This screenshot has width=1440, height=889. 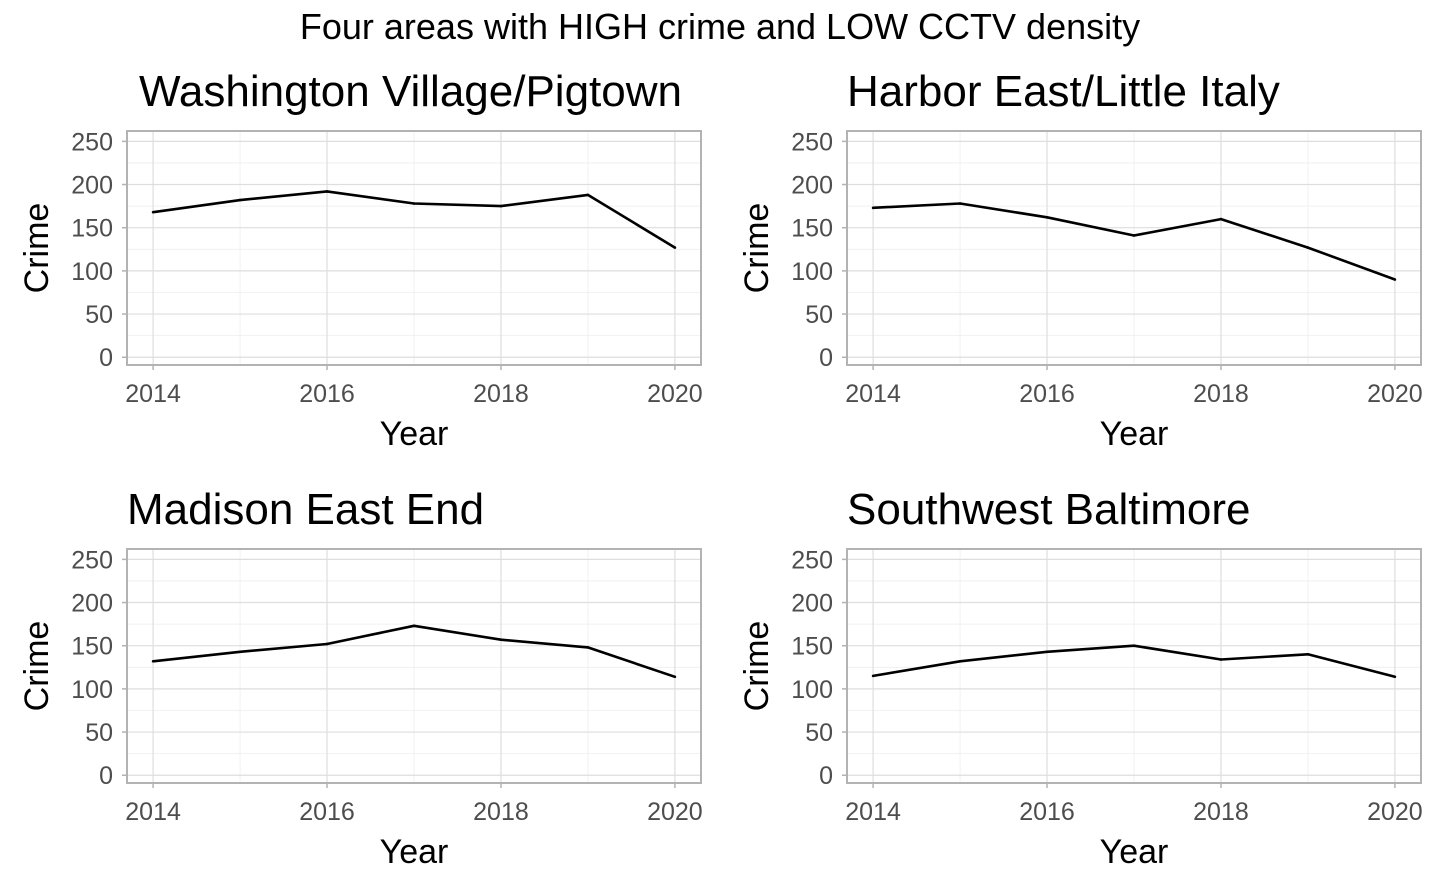 What do you see at coordinates (1049, 509) in the screenshot?
I see `panel-title: Southwest Baltimore` at bounding box center [1049, 509].